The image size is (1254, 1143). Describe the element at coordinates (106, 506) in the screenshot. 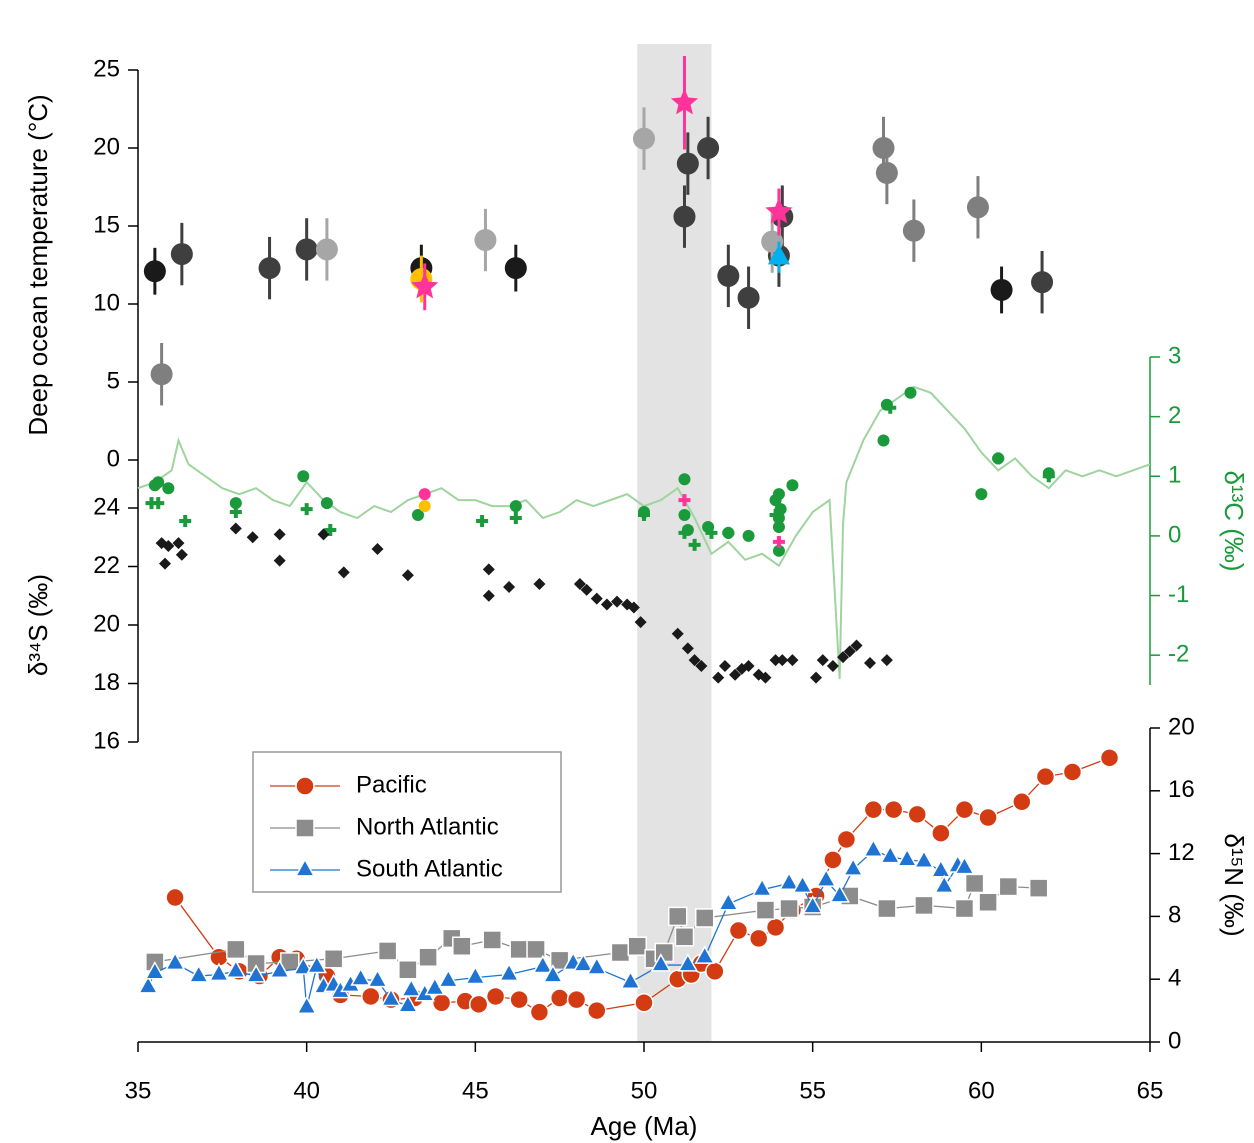

I see `y-tick-label: 24` at that location.